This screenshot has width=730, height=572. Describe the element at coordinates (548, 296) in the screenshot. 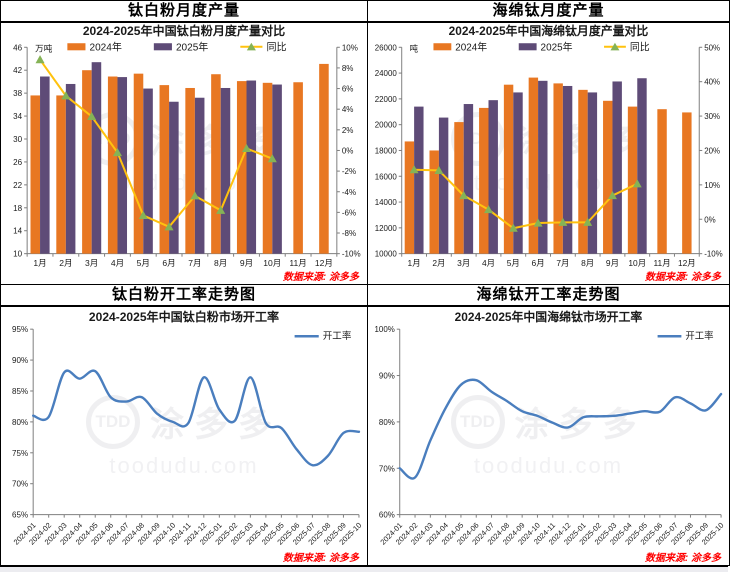

I see `panel-title-sponge-ti-rate: 海绵钛开工率走势图` at that location.